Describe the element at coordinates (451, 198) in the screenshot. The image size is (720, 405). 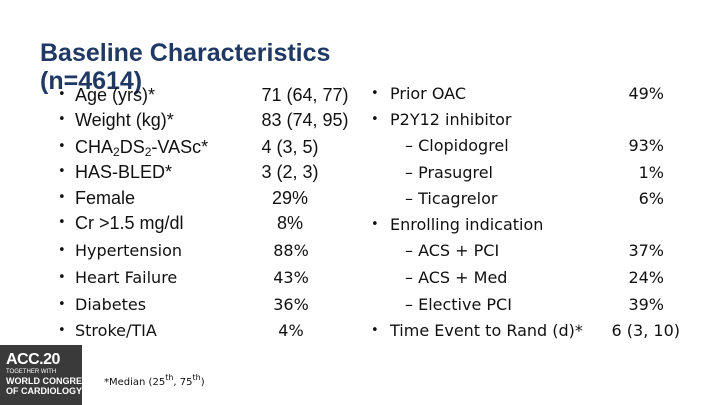
I see `right-sublabel: – Ticagrelor` at that location.